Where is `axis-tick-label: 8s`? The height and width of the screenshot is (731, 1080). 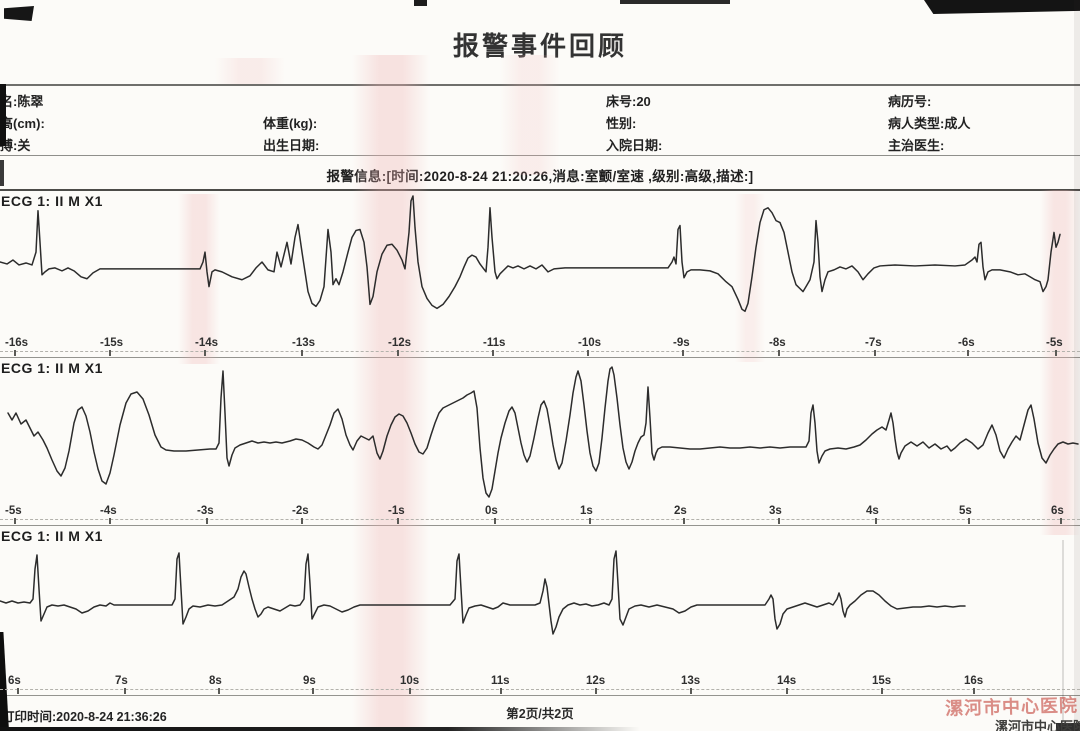
axis-tick-label: 8s is located at coordinates (215, 681).